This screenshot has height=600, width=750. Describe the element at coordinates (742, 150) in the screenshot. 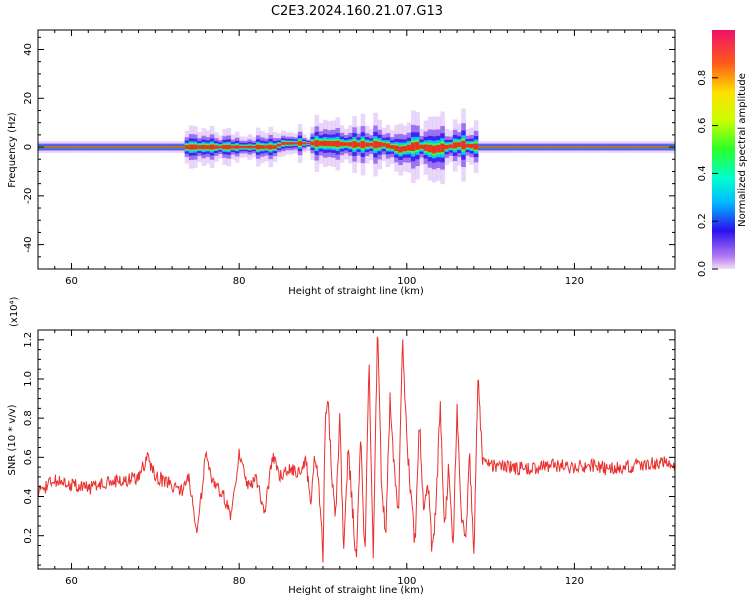

I see `colorbar-label: Normalized spectral amplitude` at that location.